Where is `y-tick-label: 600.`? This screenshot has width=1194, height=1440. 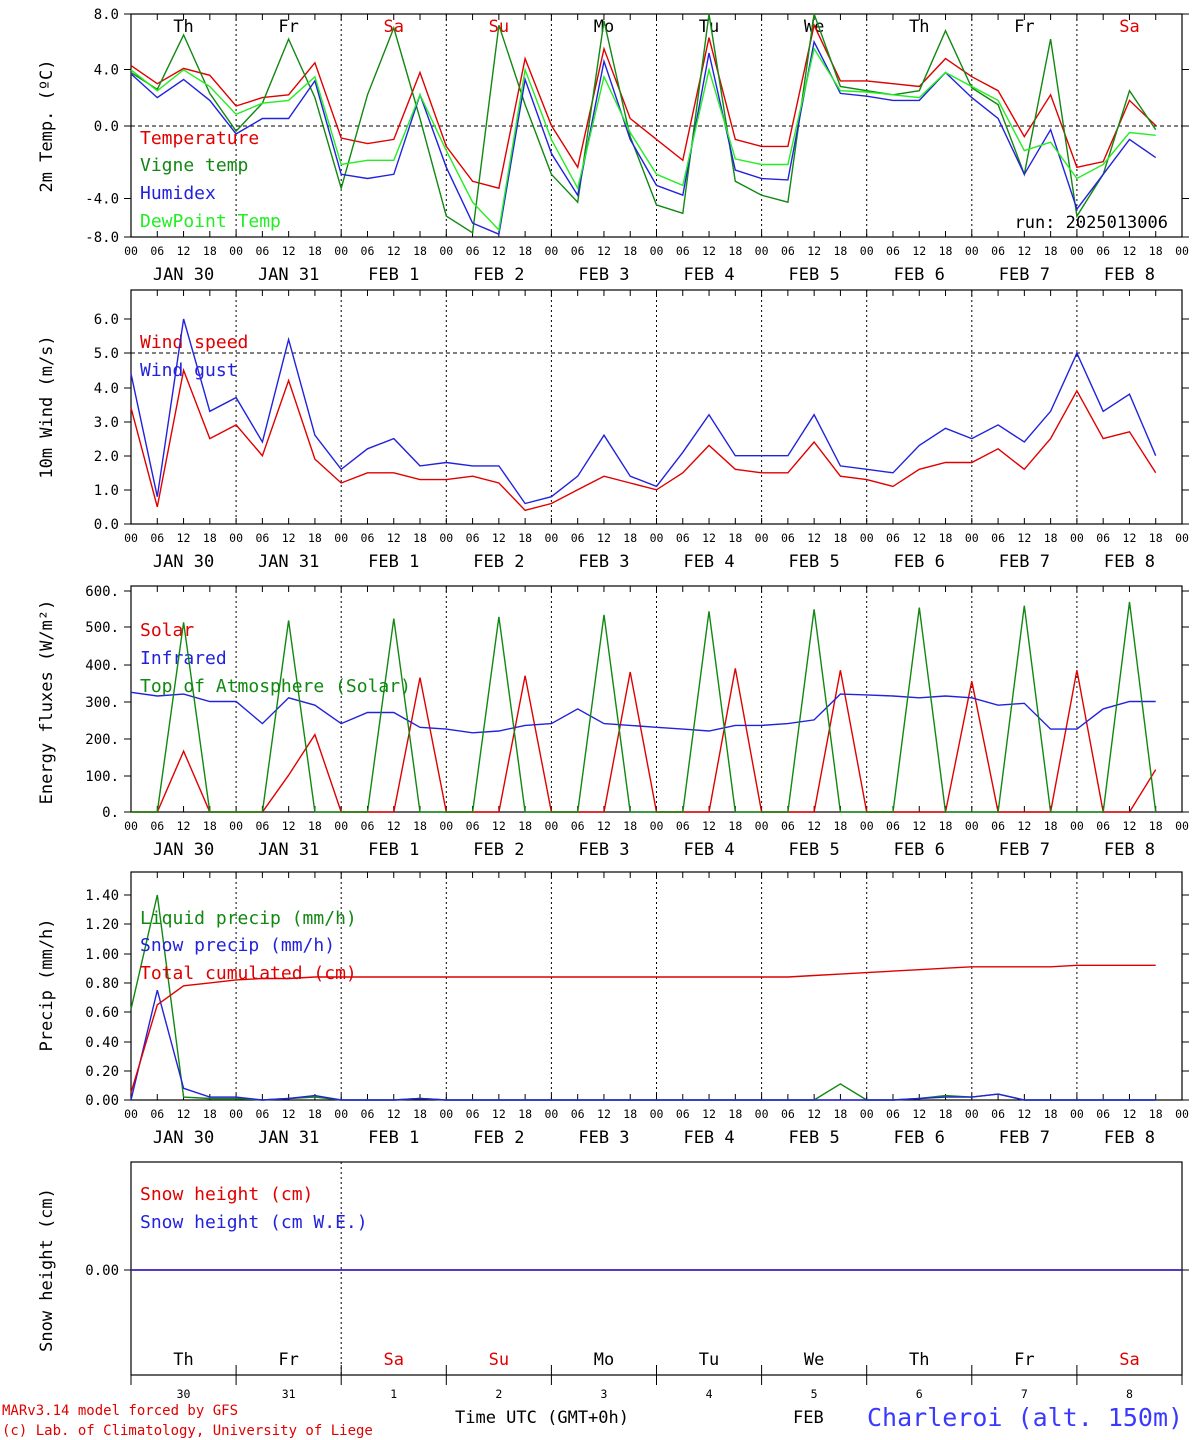 y-tick-label: 600. is located at coordinates (102, 592).